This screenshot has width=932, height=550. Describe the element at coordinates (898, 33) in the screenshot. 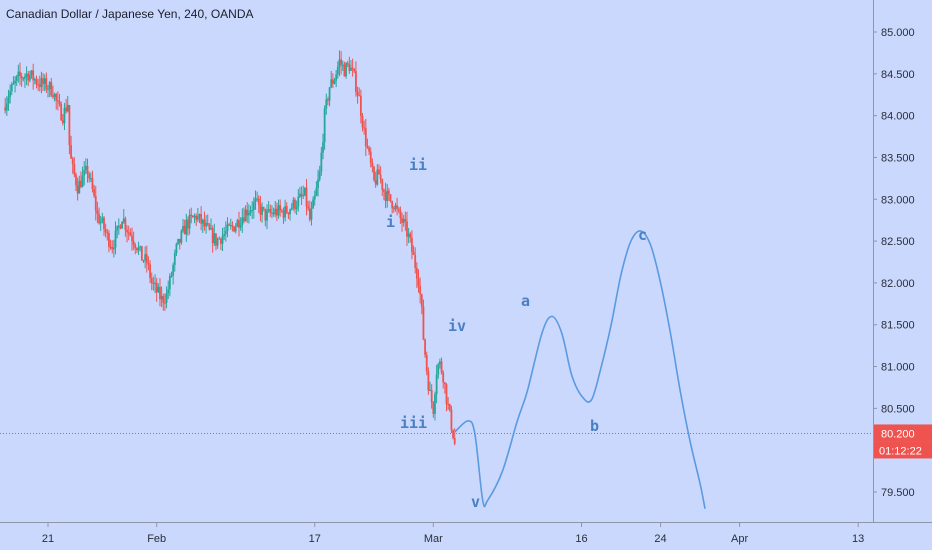

I see `y-tick-label: 85.000` at that location.